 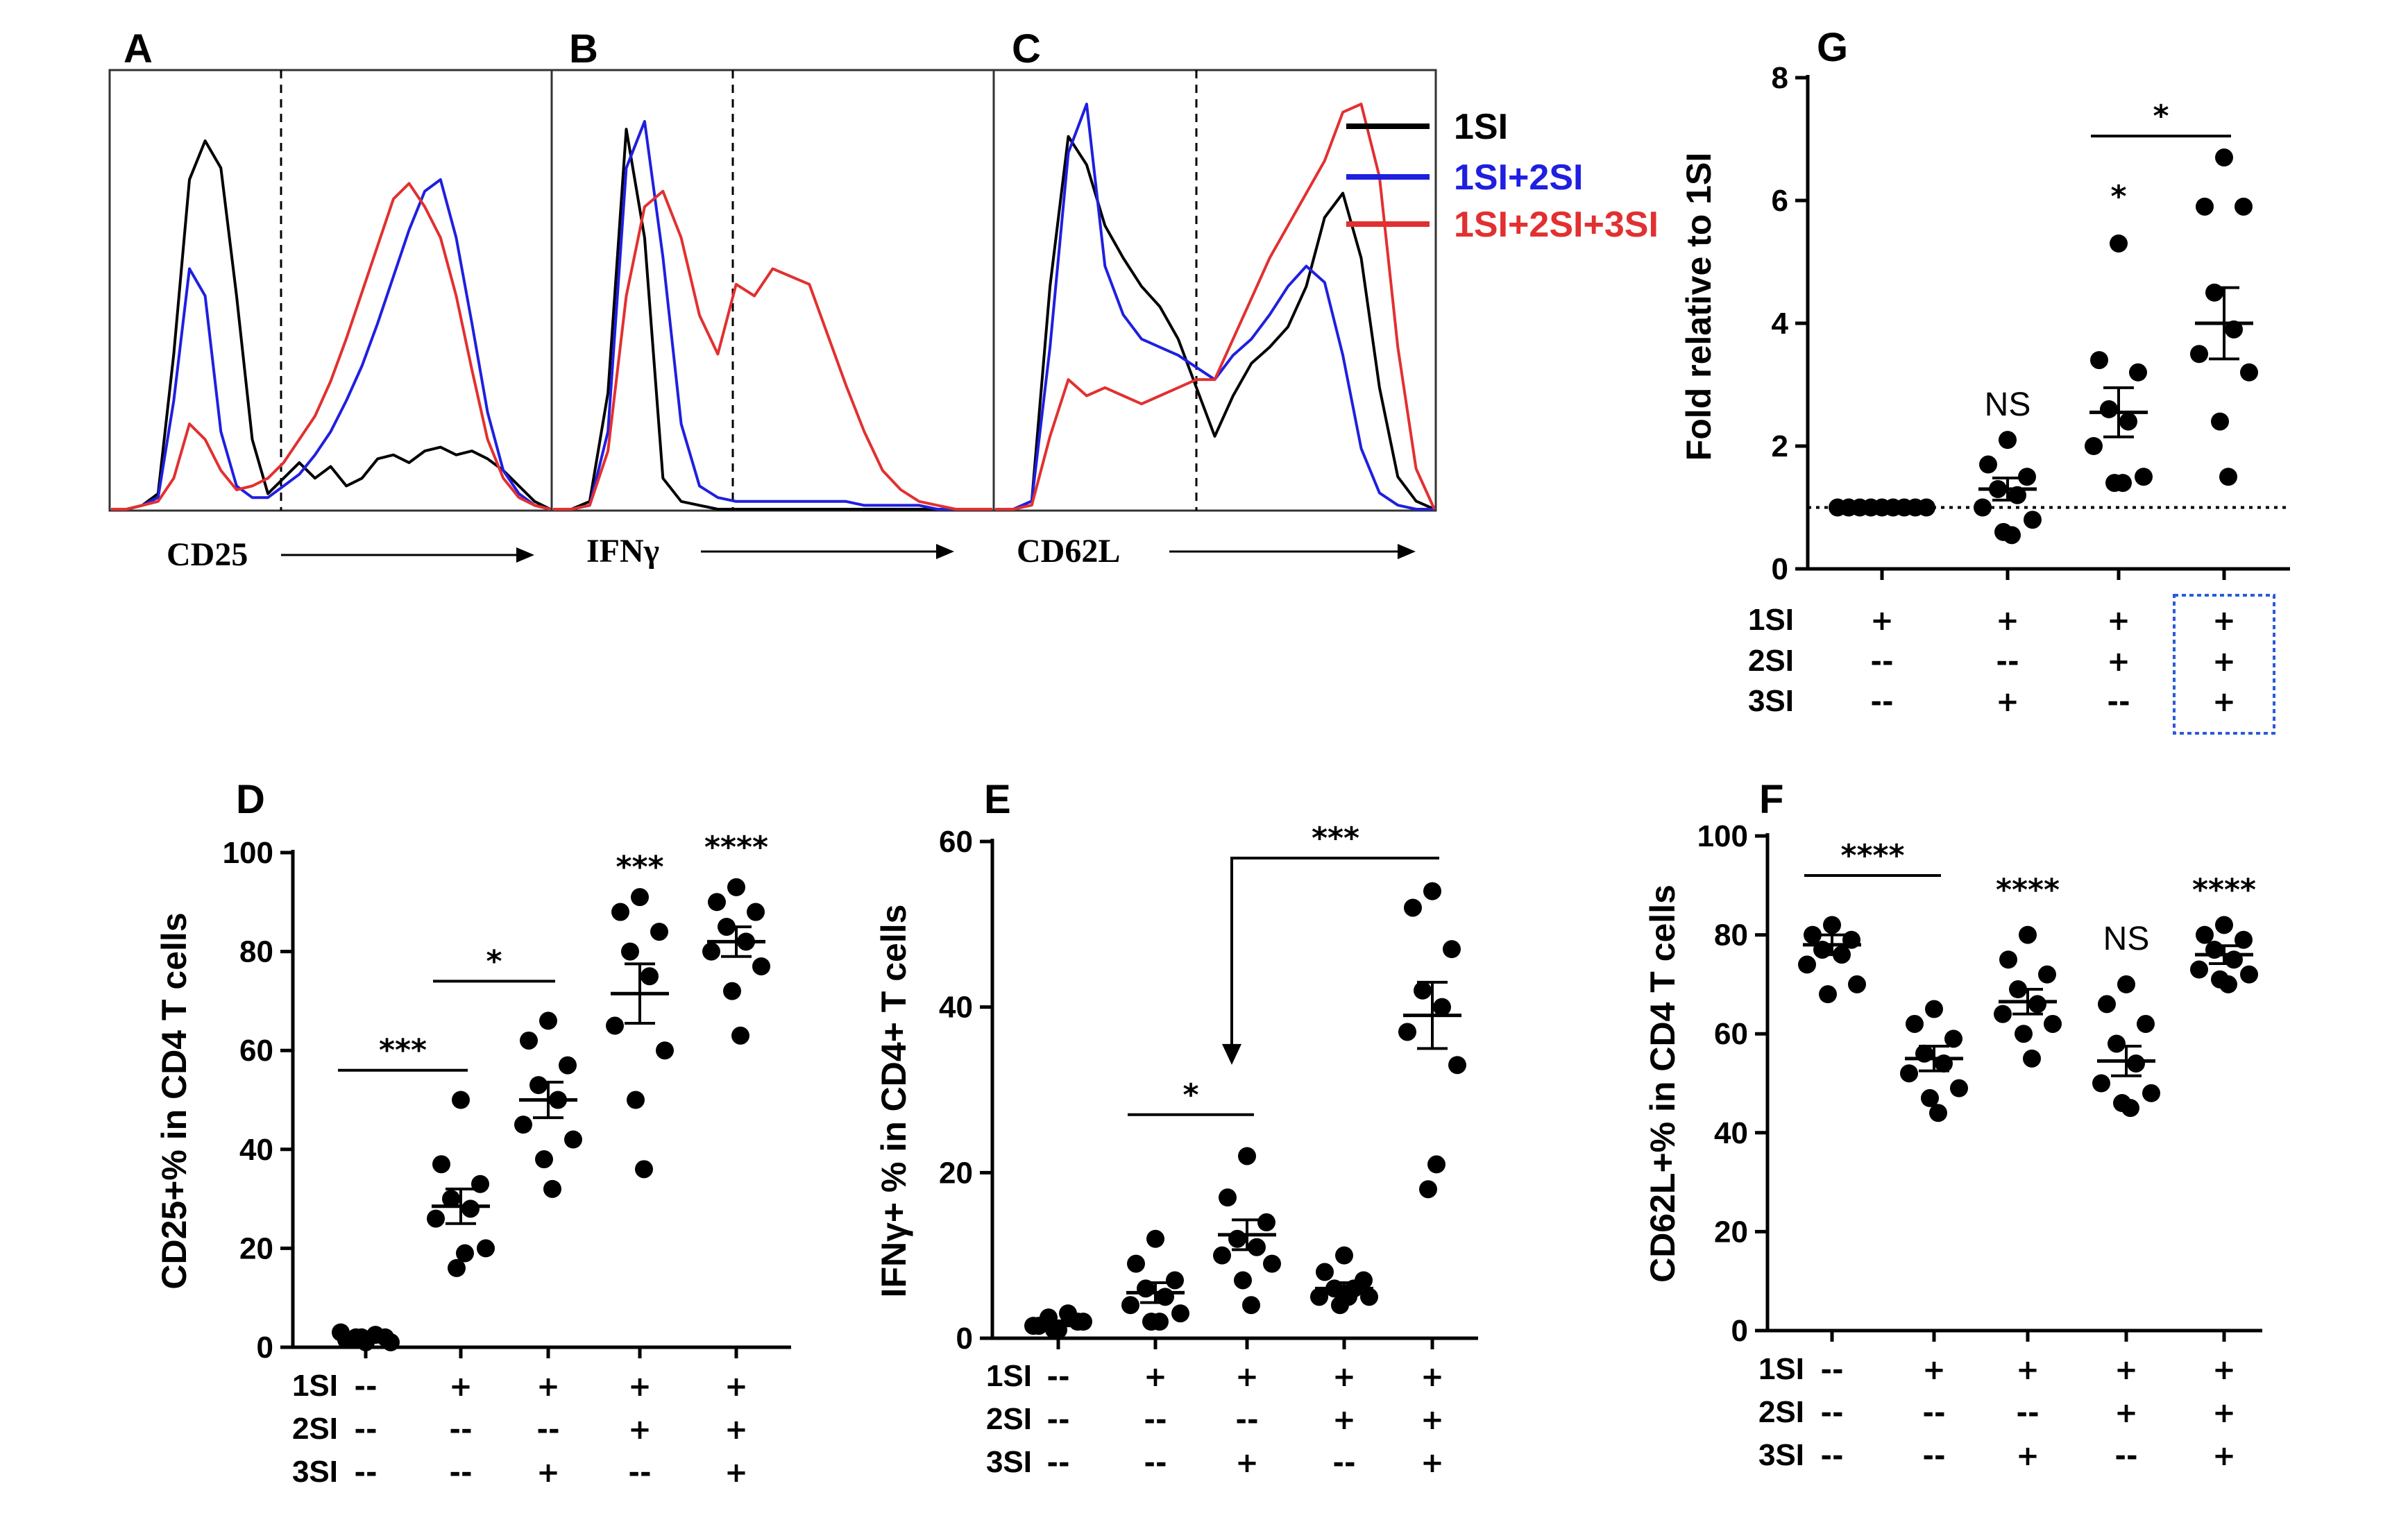 I want to click on legend-label-1si: 1SI, so click(x=1481, y=127).